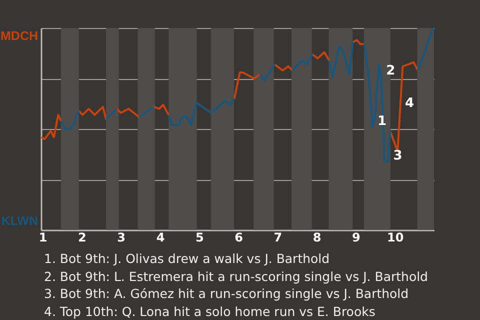 The image size is (480, 320). I want to click on text: 1. Bot 9th: J. Olivas drew a walk vs J. Barthold, so click(187, 259).